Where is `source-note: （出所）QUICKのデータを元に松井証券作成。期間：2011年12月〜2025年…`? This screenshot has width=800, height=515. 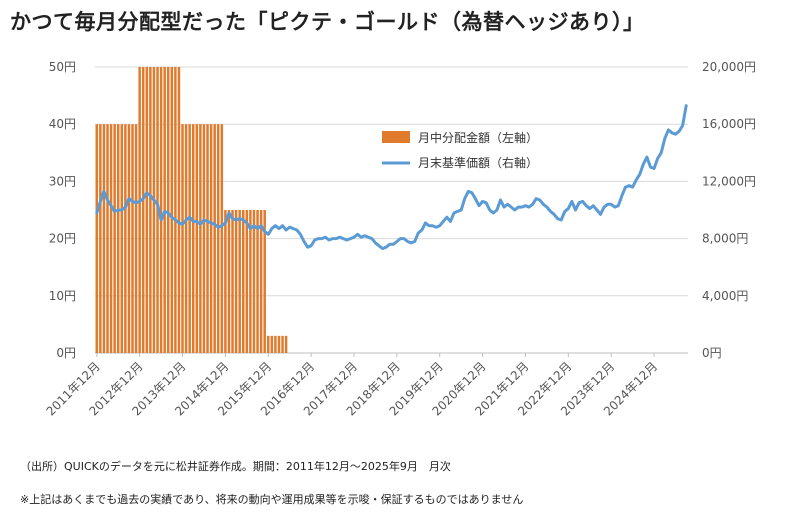
source-note: （出所）QUICKのデータを元に松井証券作成。期間：2011年12月〜2025年… is located at coordinates (235, 466).